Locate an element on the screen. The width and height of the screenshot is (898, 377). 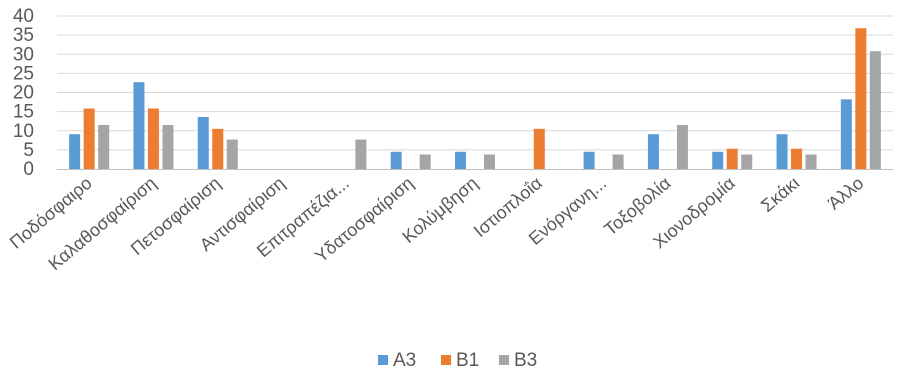
legend-swatch-a3 is located at coordinates (383, 360).